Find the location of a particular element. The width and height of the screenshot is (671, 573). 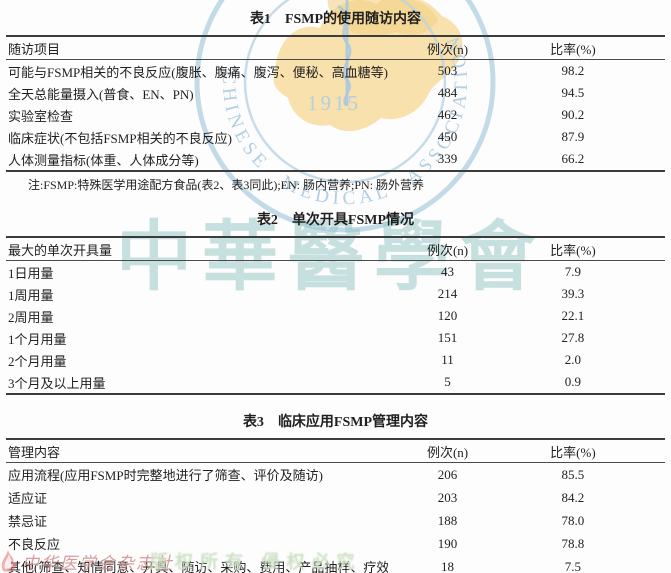

table-row: 实验室检查 462 90.2 is located at coordinates (335, 115).